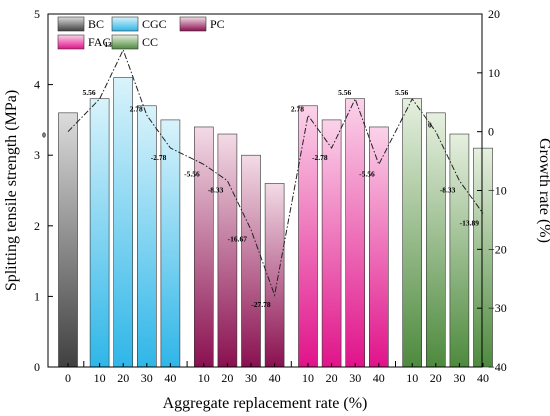 The image size is (550, 416). I want to click on legend-swatch-cc, so click(125, 42).